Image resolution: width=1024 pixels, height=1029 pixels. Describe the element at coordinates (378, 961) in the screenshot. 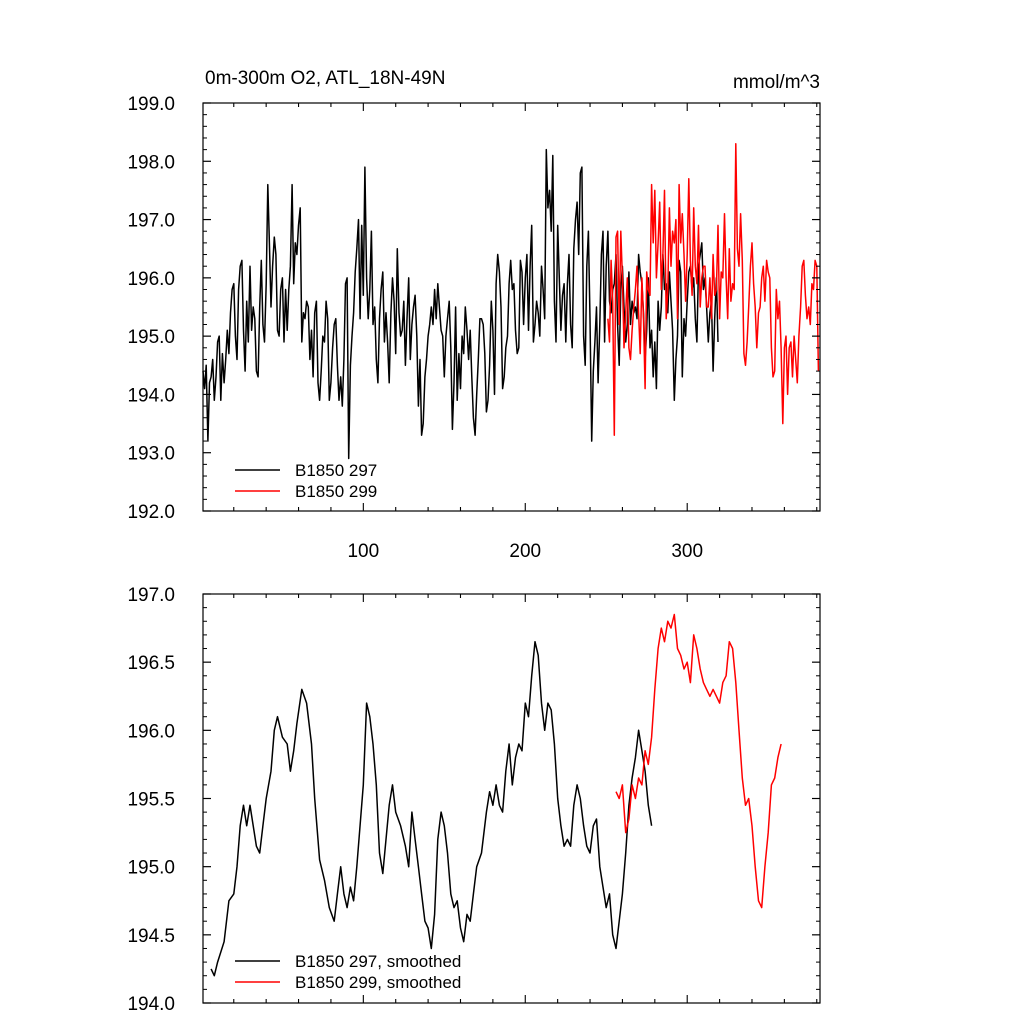

I see `bottom-legend-label-1: B1850 297, smoothed` at that location.